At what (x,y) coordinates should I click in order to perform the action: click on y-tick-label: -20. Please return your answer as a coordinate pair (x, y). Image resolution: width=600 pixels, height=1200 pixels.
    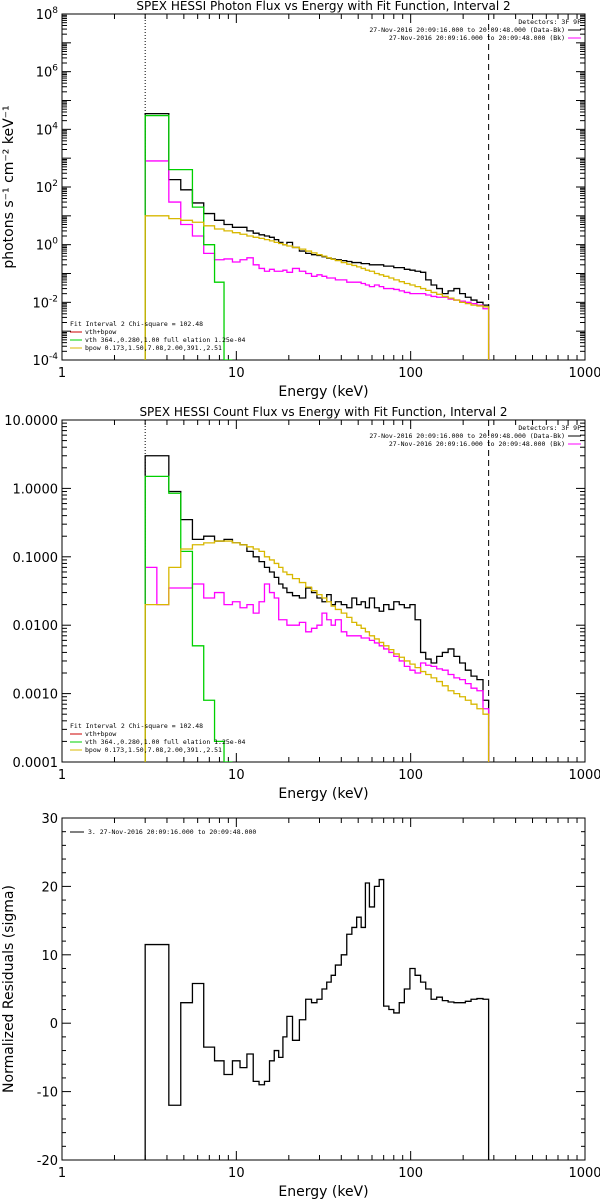
    Looking at the image, I should click on (47, 1161).